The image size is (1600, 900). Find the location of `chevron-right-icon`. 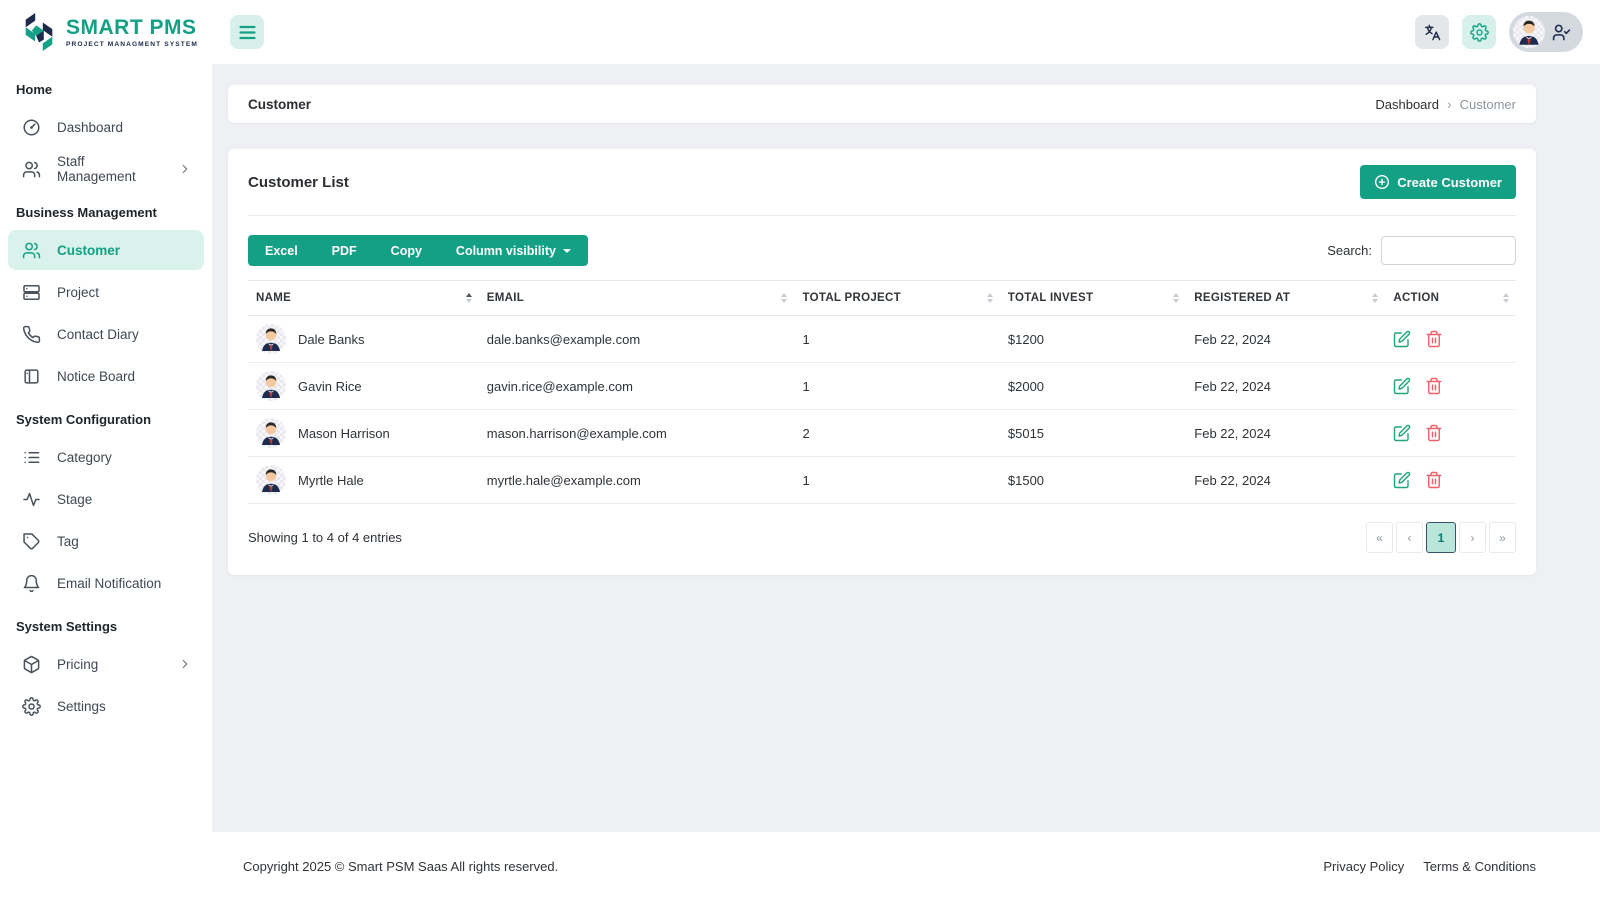

chevron-right-icon is located at coordinates (185, 169).